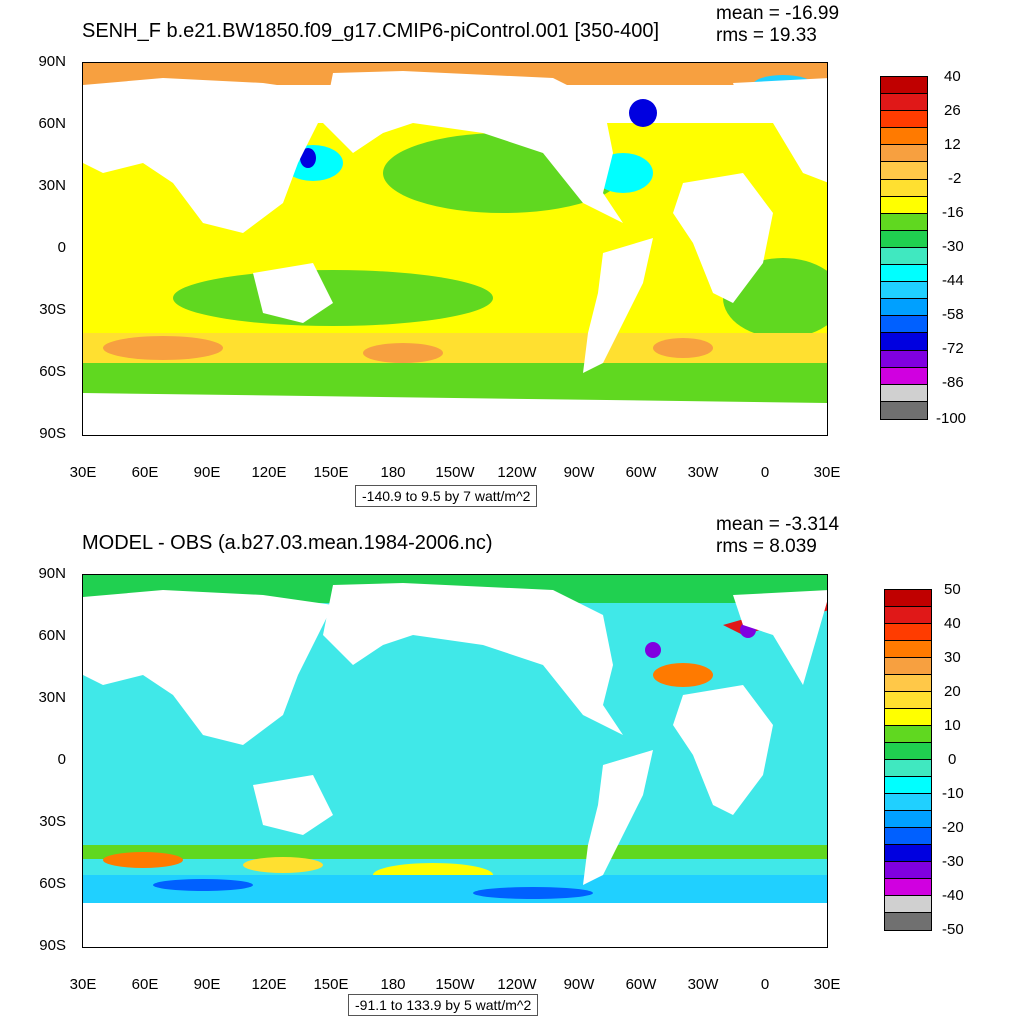 The height and width of the screenshot is (1024, 1024). Describe the element at coordinates (953, 382) in the screenshot. I see `colorbar-label: -86` at that location.